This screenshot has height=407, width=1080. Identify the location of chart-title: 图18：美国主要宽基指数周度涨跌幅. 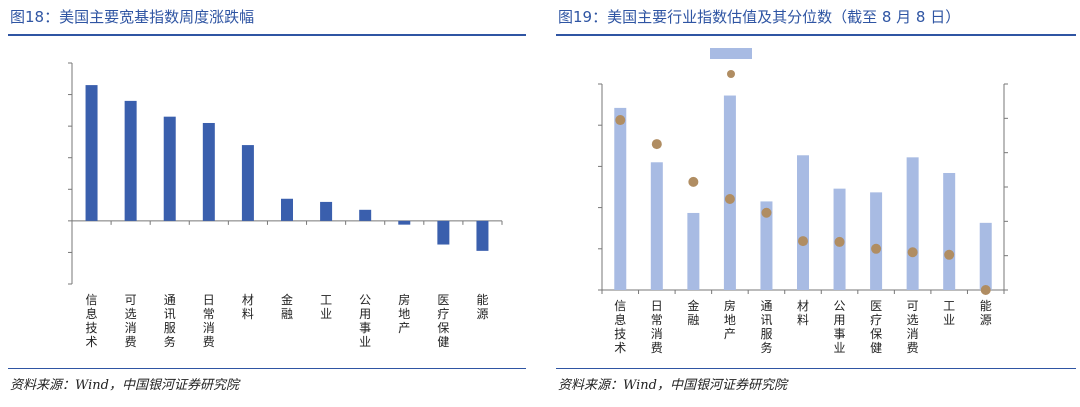
(132, 17).